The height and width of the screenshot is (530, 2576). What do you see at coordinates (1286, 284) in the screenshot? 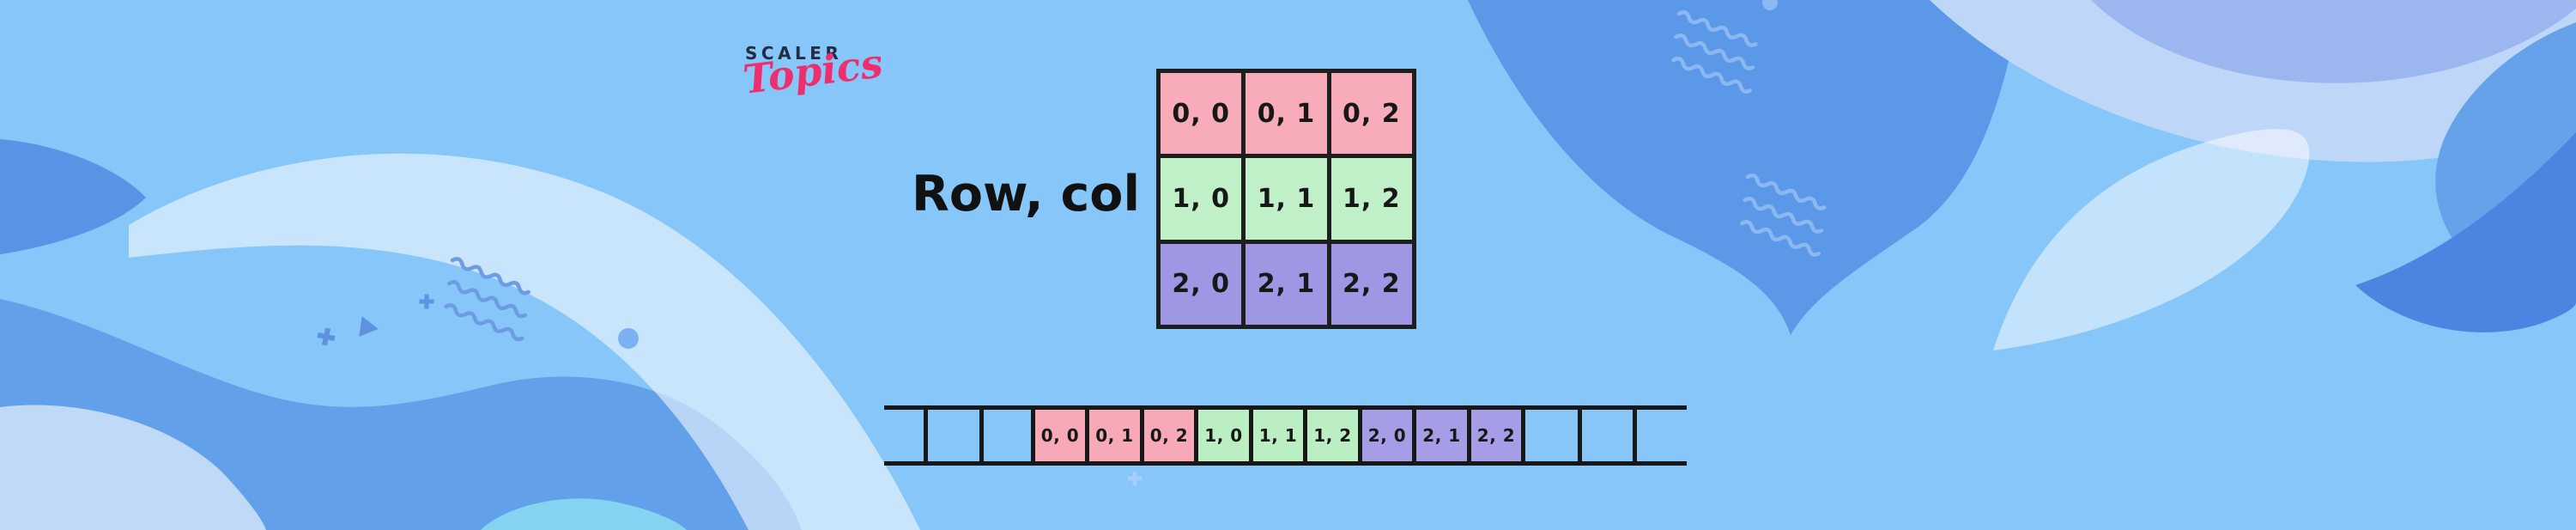
I see `grid-cell-2-1: 2, 1` at bounding box center [1286, 284].